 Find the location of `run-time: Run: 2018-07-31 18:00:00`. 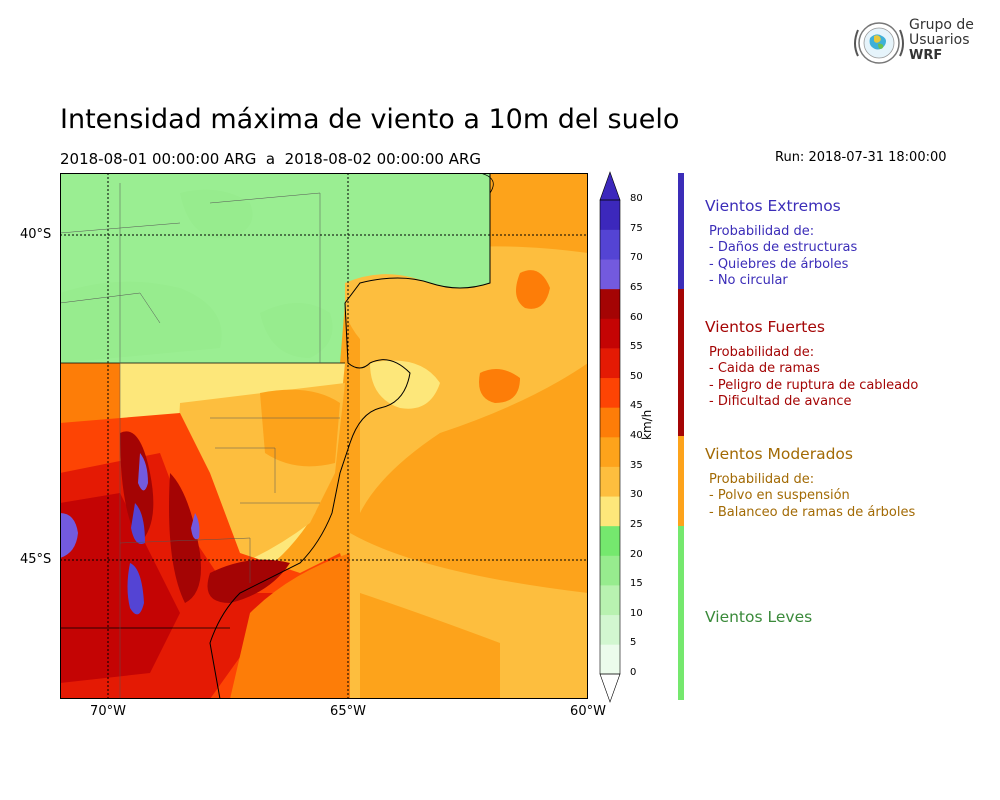

run-time: Run: 2018-07-31 18:00:00 is located at coordinates (861, 157).